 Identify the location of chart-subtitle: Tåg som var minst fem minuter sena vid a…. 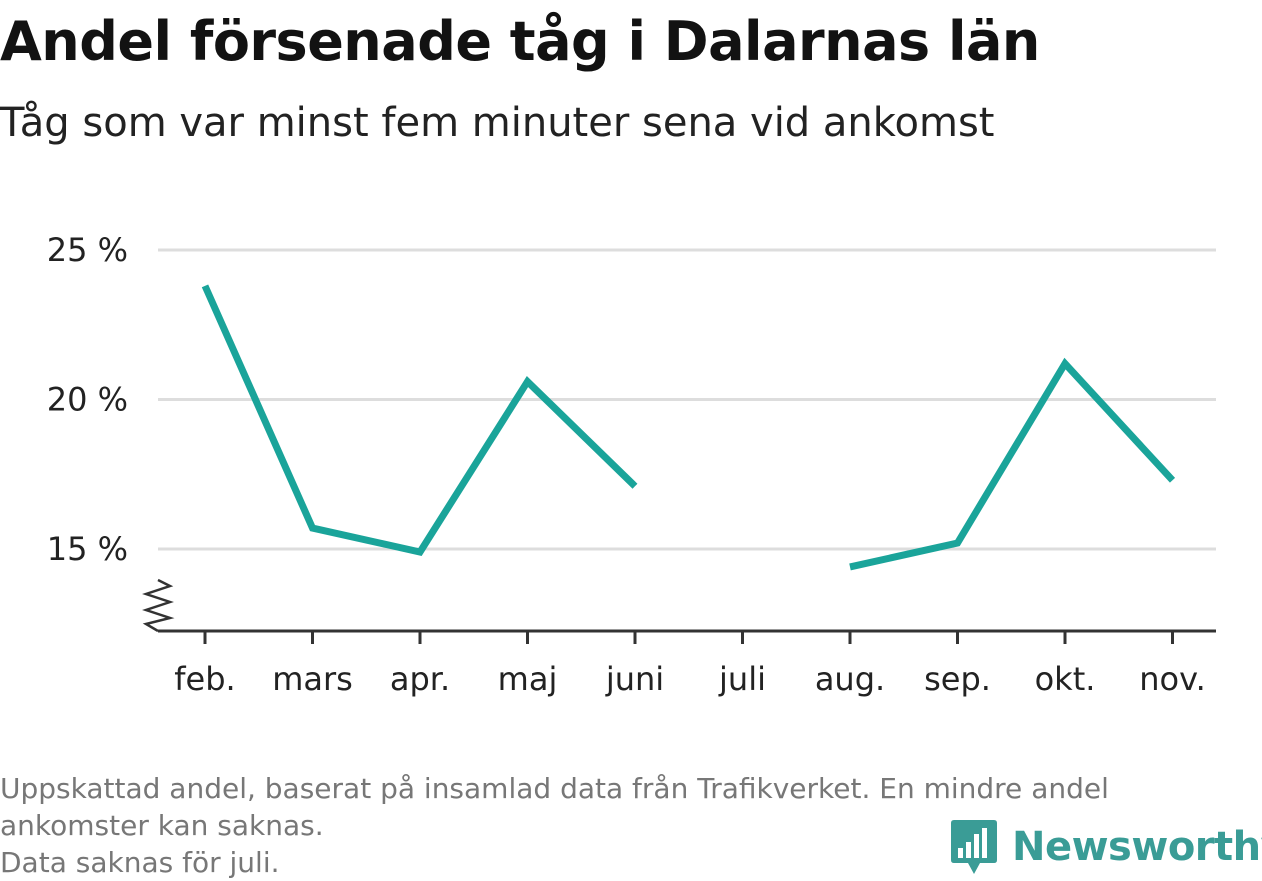
(497, 123).